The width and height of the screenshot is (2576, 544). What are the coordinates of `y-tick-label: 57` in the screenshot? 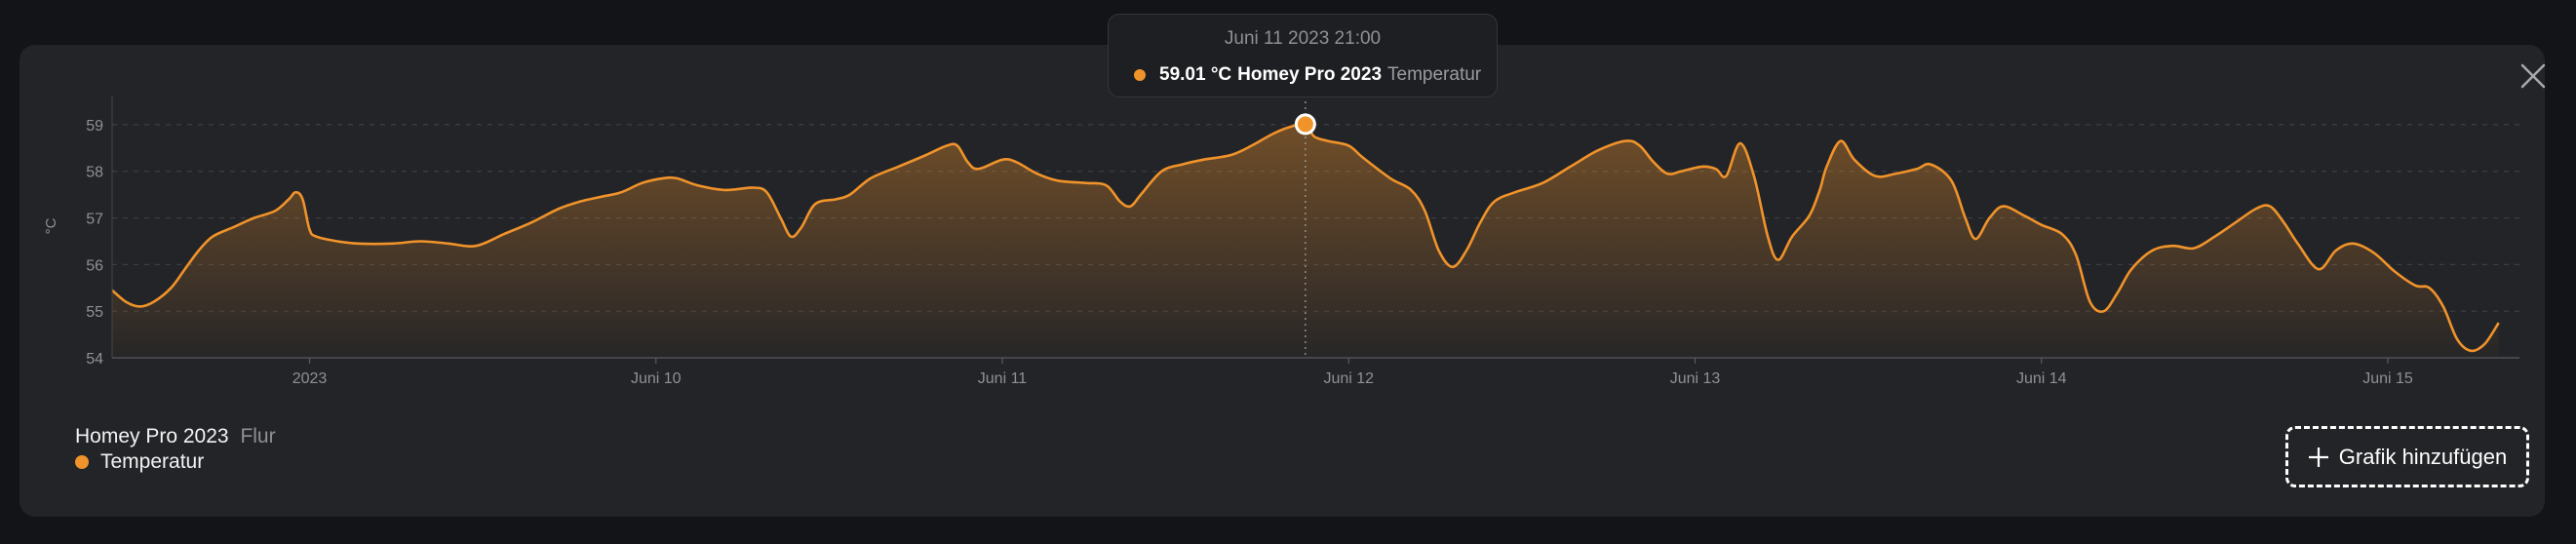 It's located at (94, 220).